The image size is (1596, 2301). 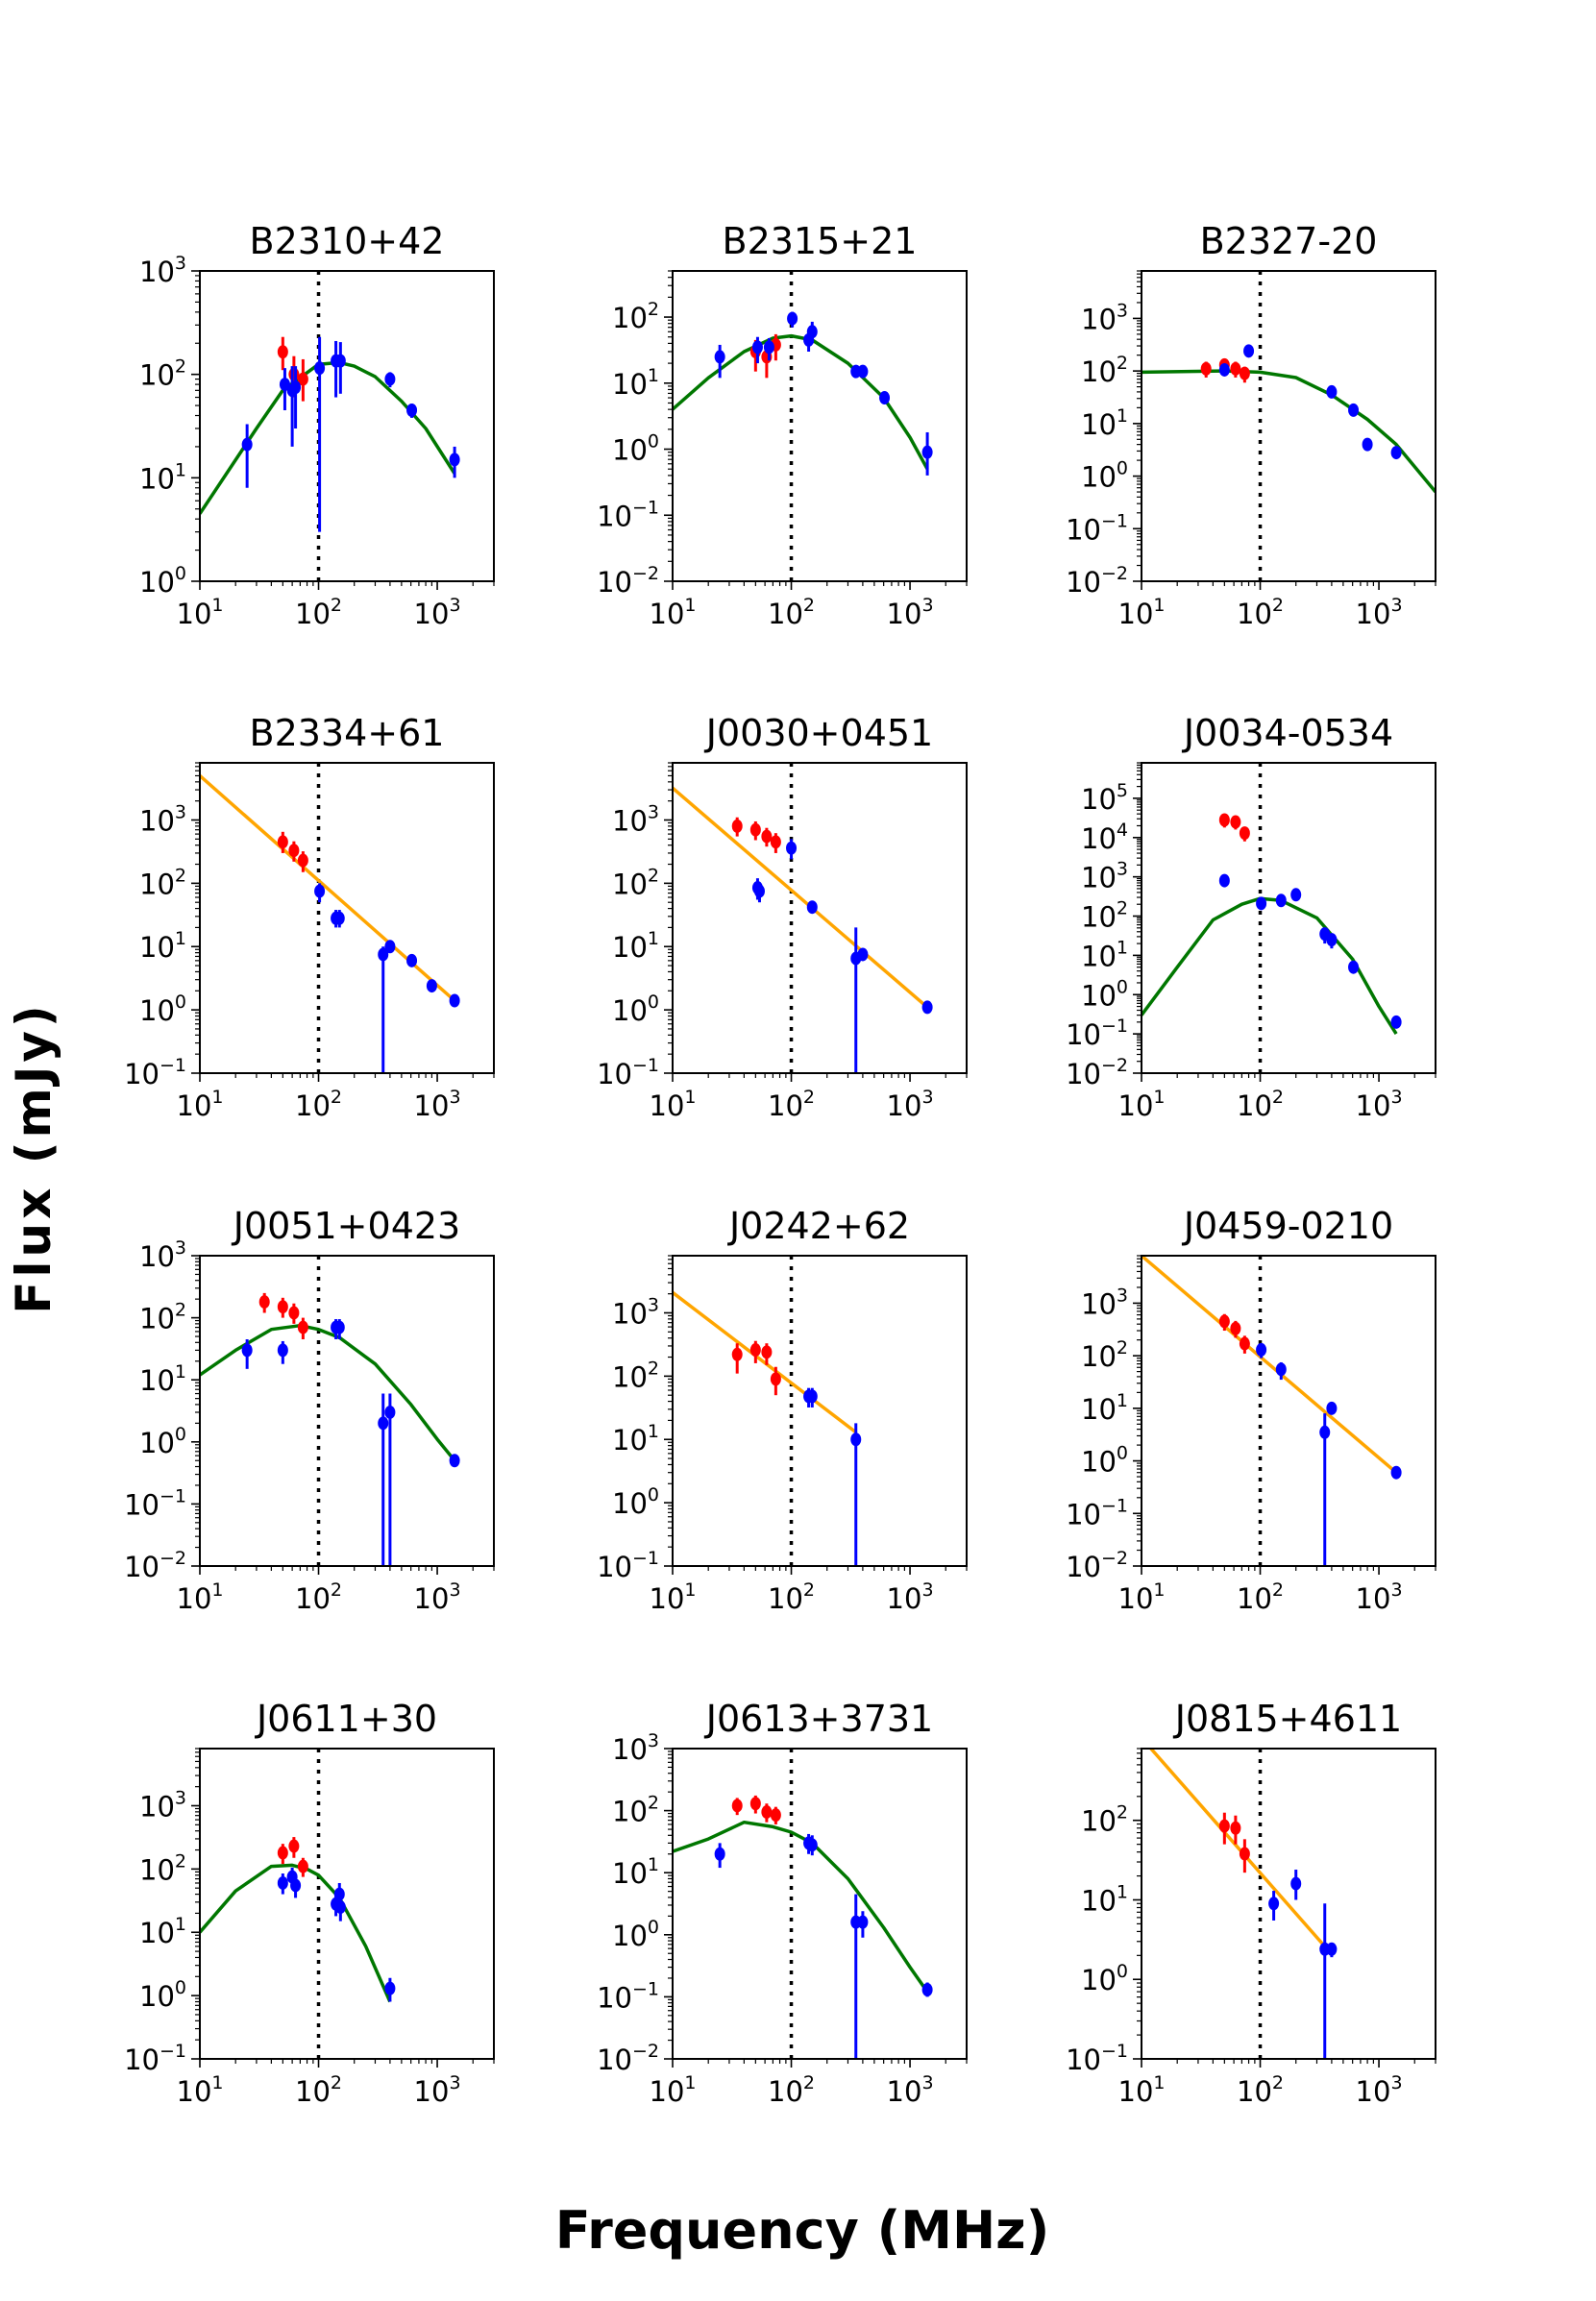 I want to click on panel-title: J0613+3731, so click(x=818, y=1719).